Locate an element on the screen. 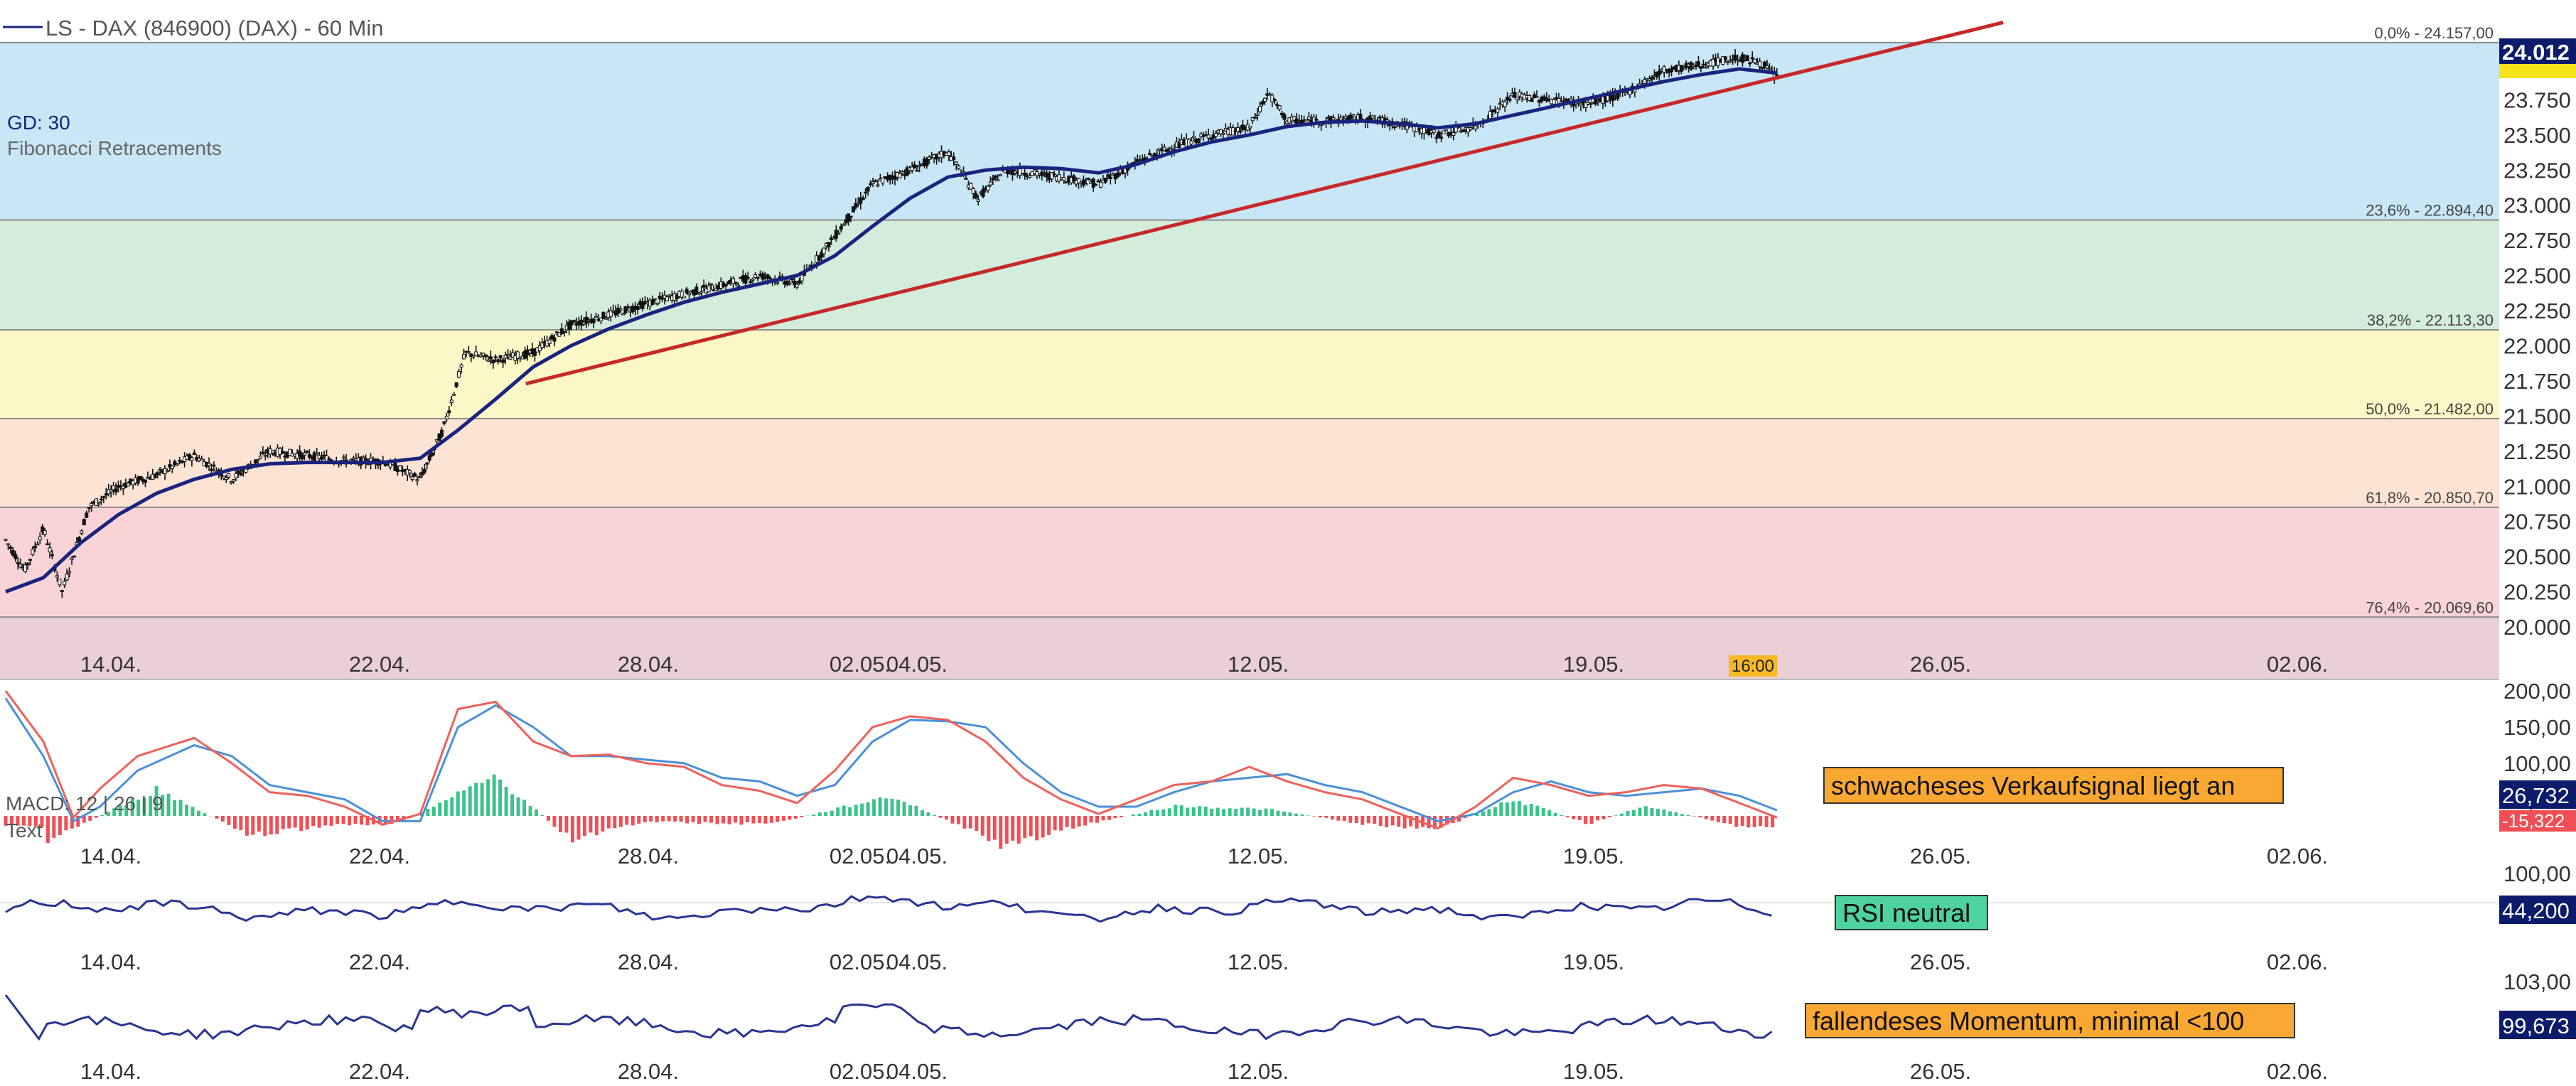 Image resolution: width=2576 pixels, height=1086 pixels. x-axis-label: 02.06. is located at coordinates (2297, 857).